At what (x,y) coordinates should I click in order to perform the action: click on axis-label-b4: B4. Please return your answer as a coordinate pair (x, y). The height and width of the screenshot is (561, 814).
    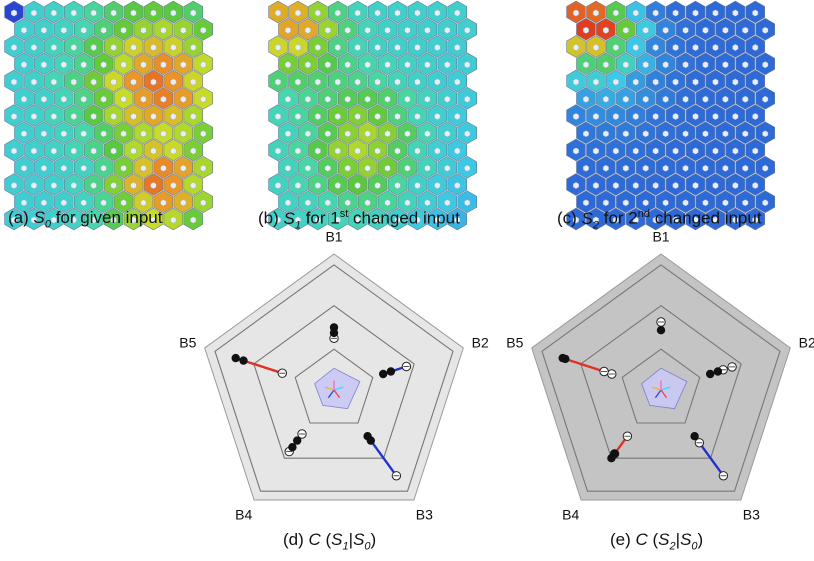
    Looking at the image, I should click on (243, 514).